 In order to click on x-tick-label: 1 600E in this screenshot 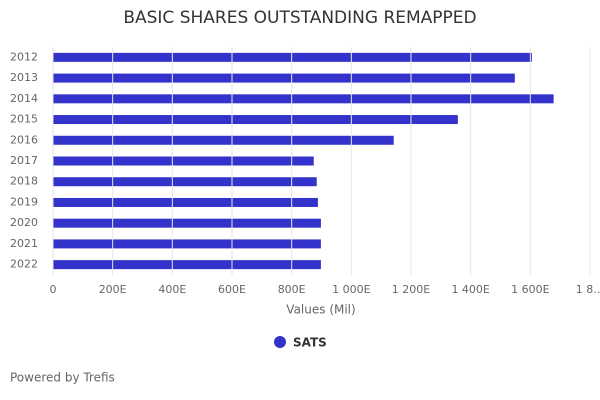, I will do `click(530, 289)`.